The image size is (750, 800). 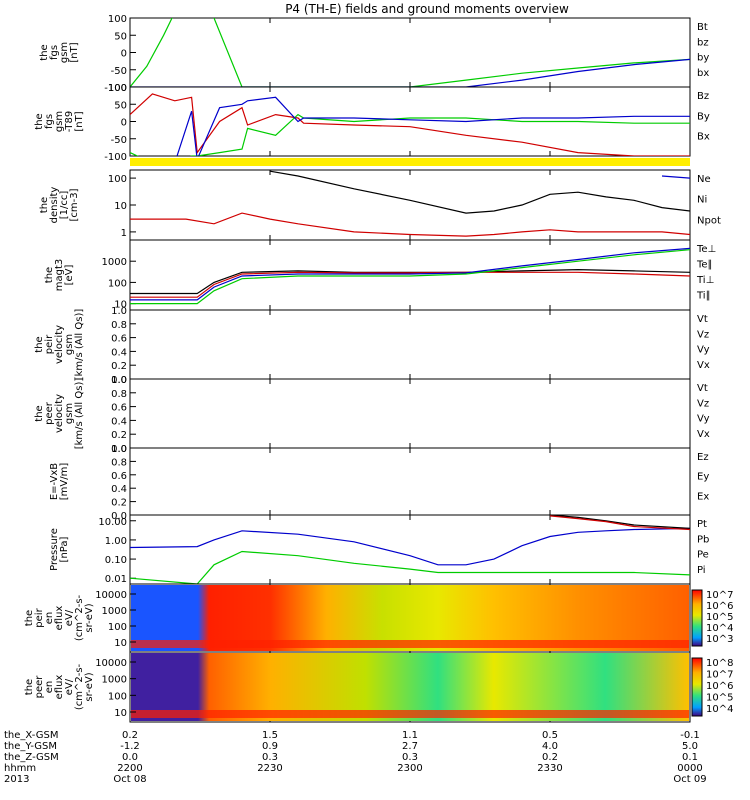 What do you see at coordinates (690, 735) in the screenshot?
I see `time-axis-value: -0.1` at bounding box center [690, 735].